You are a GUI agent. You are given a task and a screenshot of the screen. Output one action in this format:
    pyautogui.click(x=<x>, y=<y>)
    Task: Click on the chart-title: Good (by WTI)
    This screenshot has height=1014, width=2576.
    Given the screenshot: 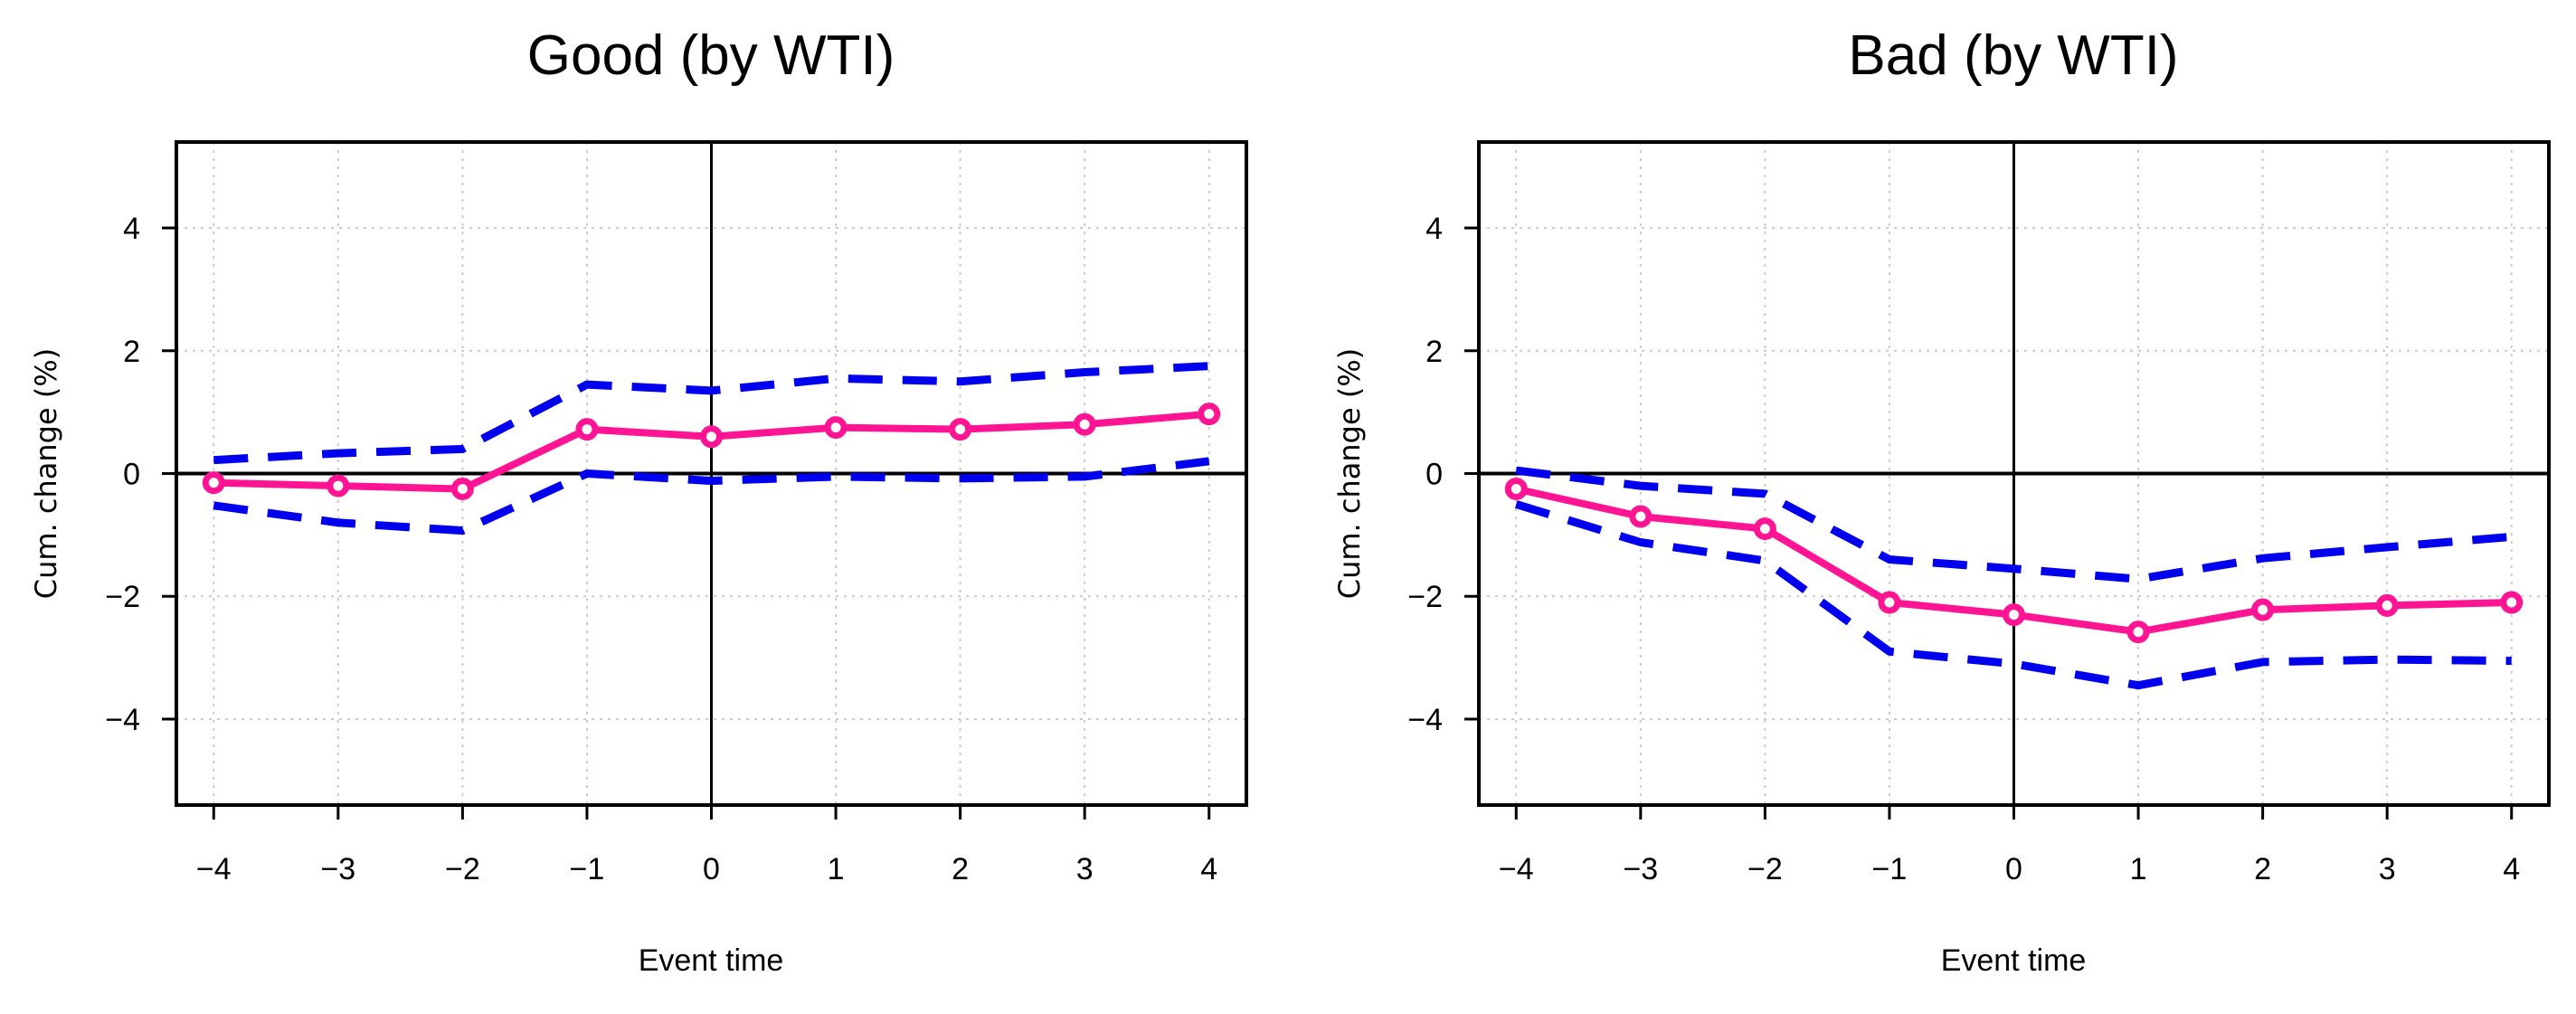 What is the action you would take?
    pyautogui.click(x=711, y=55)
    